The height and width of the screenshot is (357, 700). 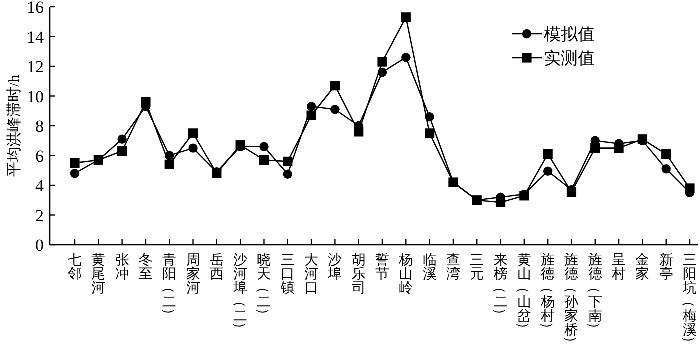 I want to click on x-tick-label: 三口镇, so click(x=287, y=274).